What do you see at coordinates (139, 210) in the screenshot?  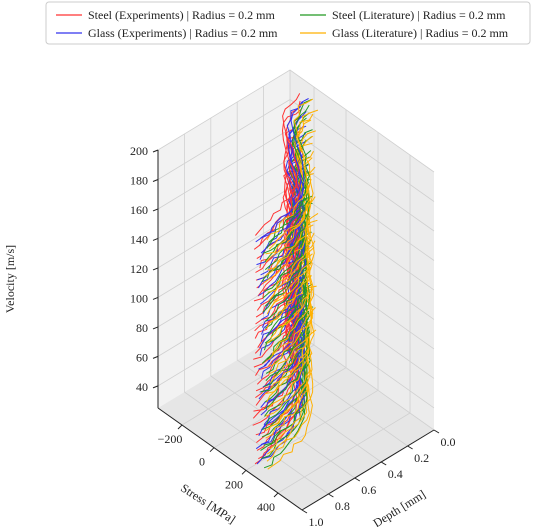 I see `z-tick-label-6: 160` at bounding box center [139, 210].